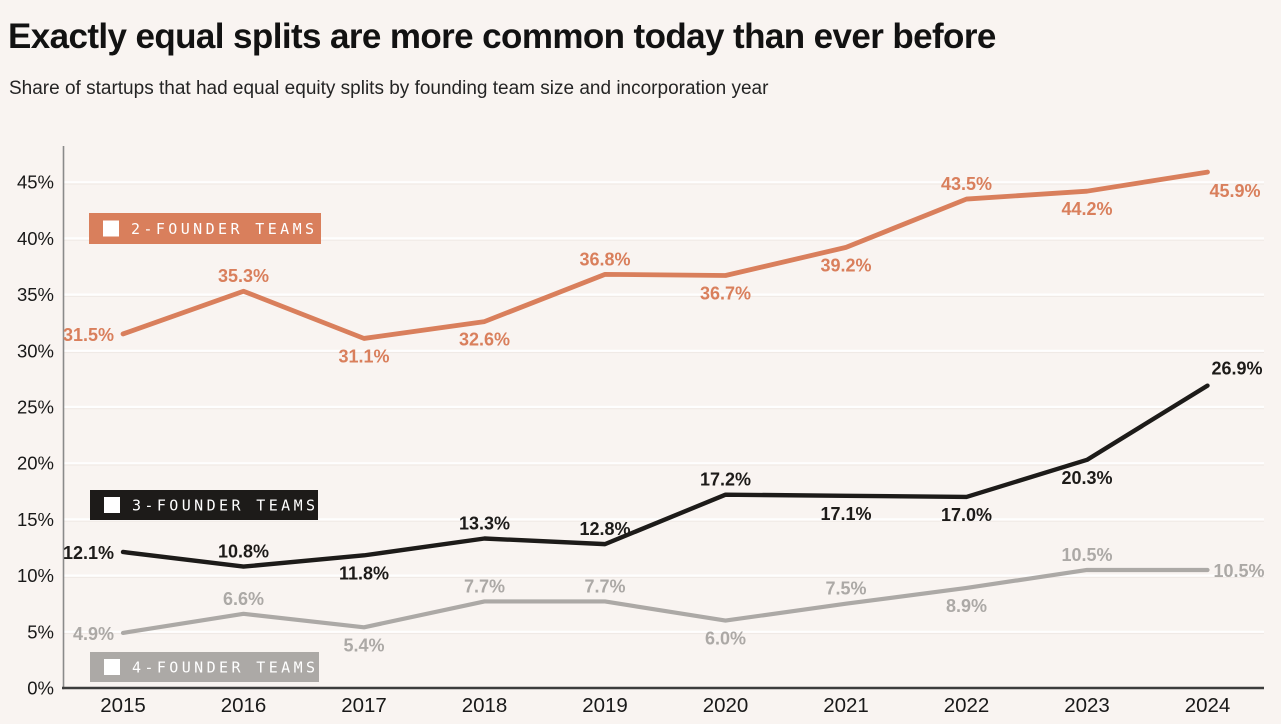 The image size is (1281, 724). I want to click on data-label-2-founder-teams: 31.1%, so click(363, 356).